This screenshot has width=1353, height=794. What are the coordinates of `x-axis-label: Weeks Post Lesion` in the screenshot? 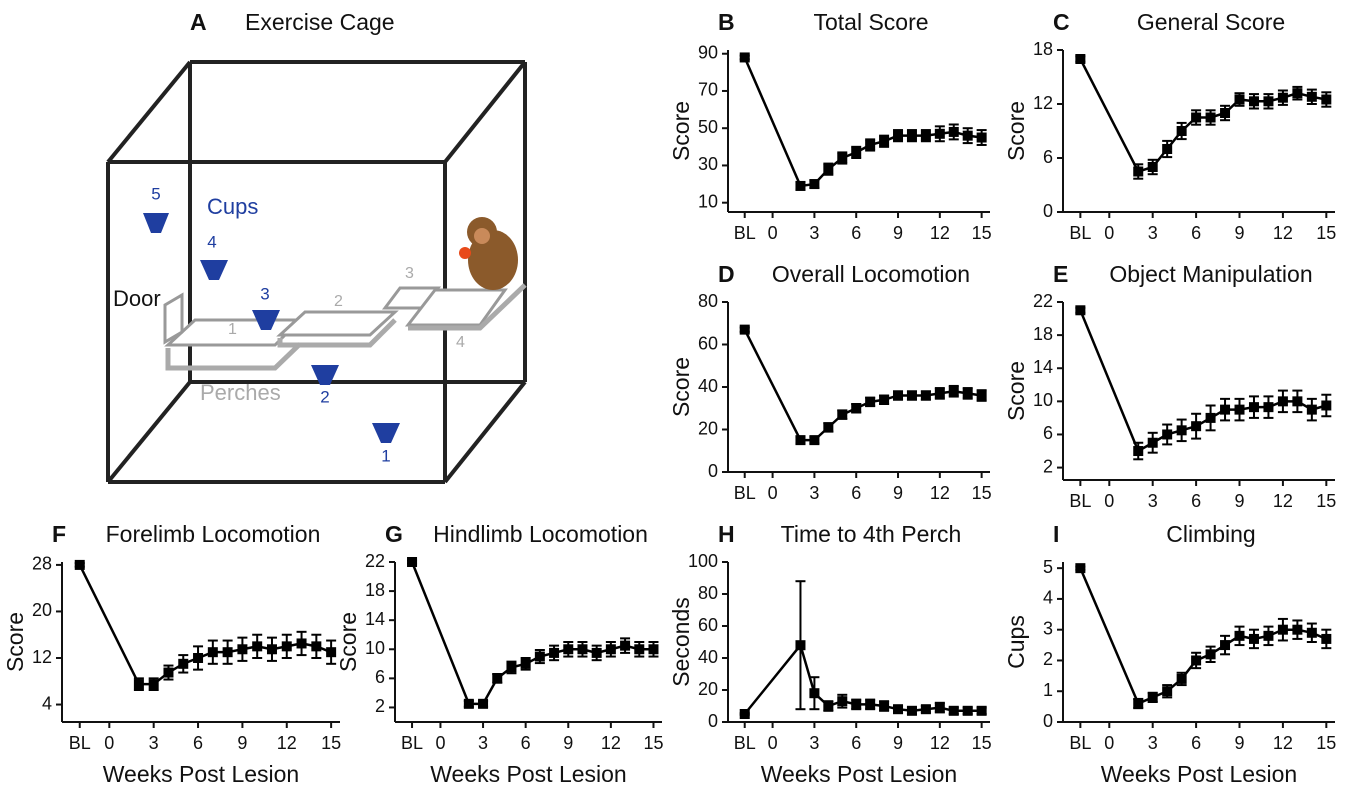 It's located at (201, 774).